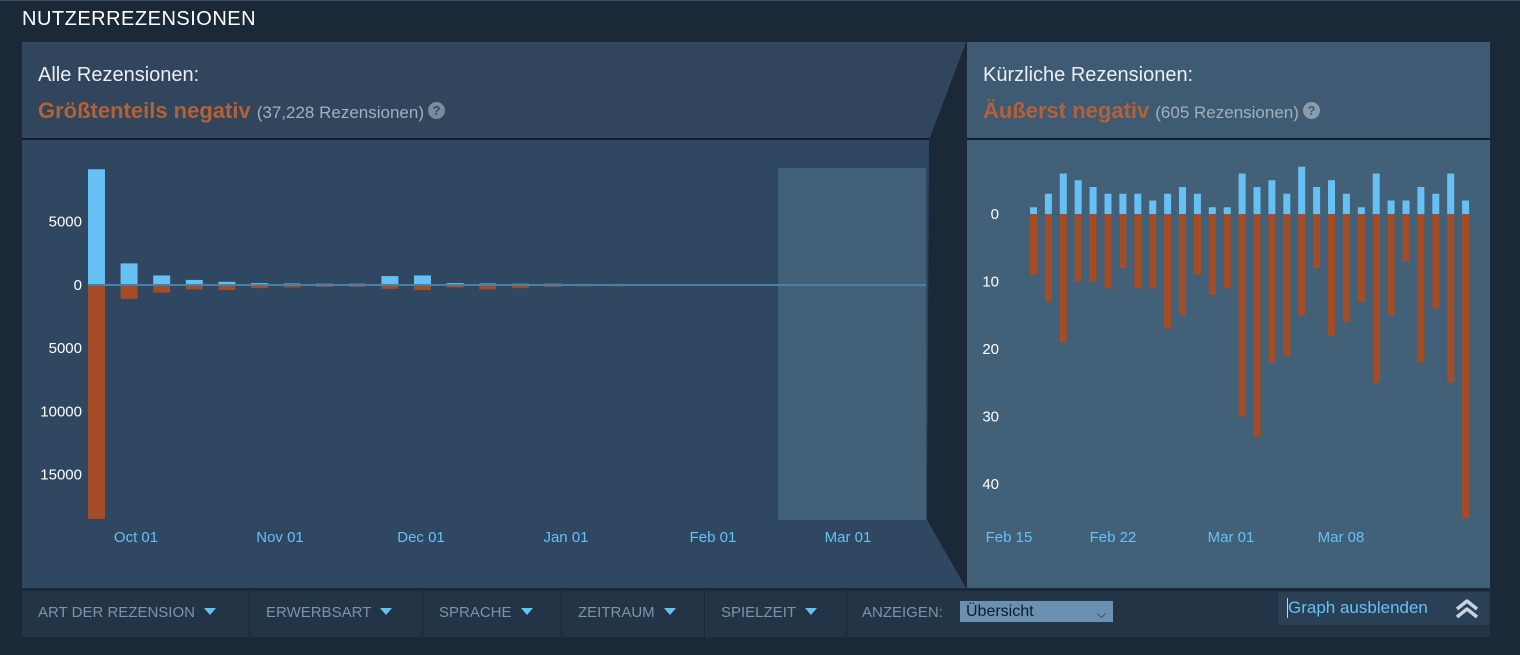 This screenshot has width=1520, height=655. What do you see at coordinates (1009, 537) in the screenshot?
I see `x-tick-label: Feb 15` at bounding box center [1009, 537].